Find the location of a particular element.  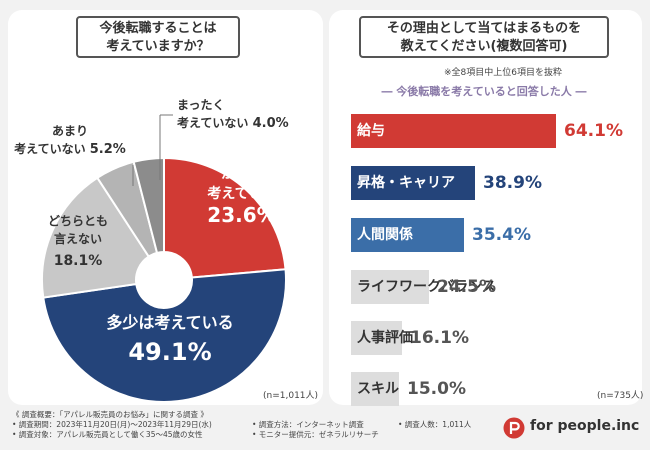

bar-sample-size: (n=735人) is located at coordinates (620, 396).